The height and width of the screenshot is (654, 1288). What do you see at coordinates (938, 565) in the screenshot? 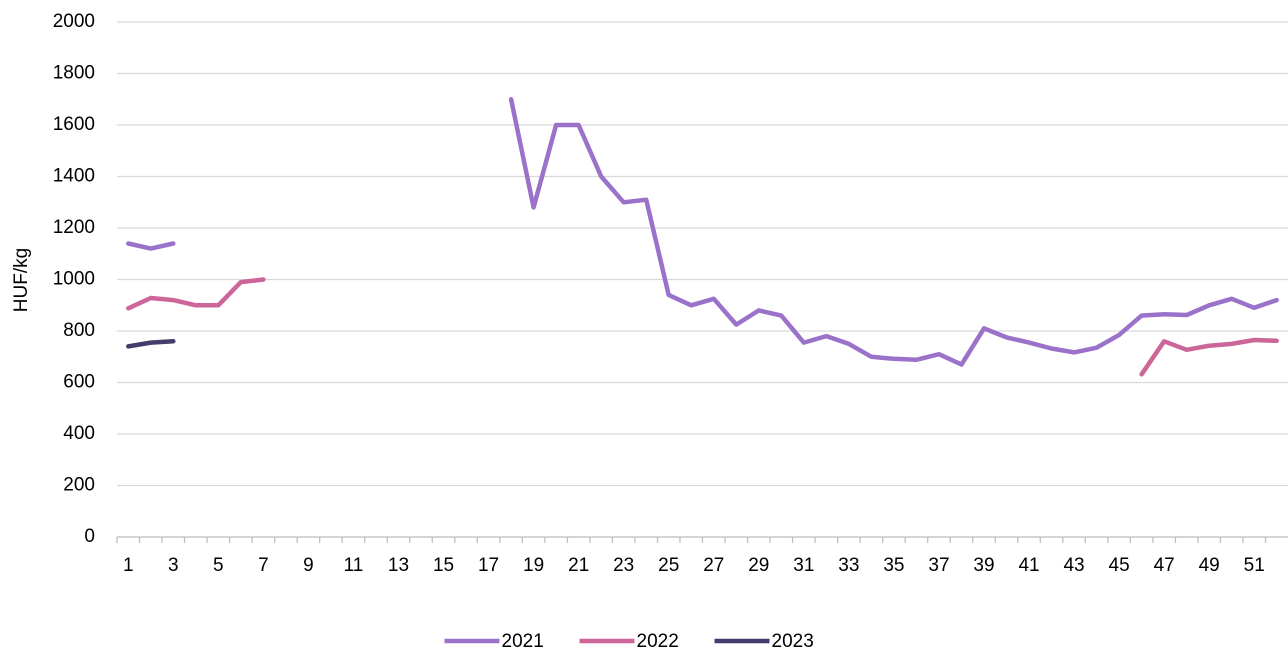
I see `x-tick-label: 37` at bounding box center [938, 565].